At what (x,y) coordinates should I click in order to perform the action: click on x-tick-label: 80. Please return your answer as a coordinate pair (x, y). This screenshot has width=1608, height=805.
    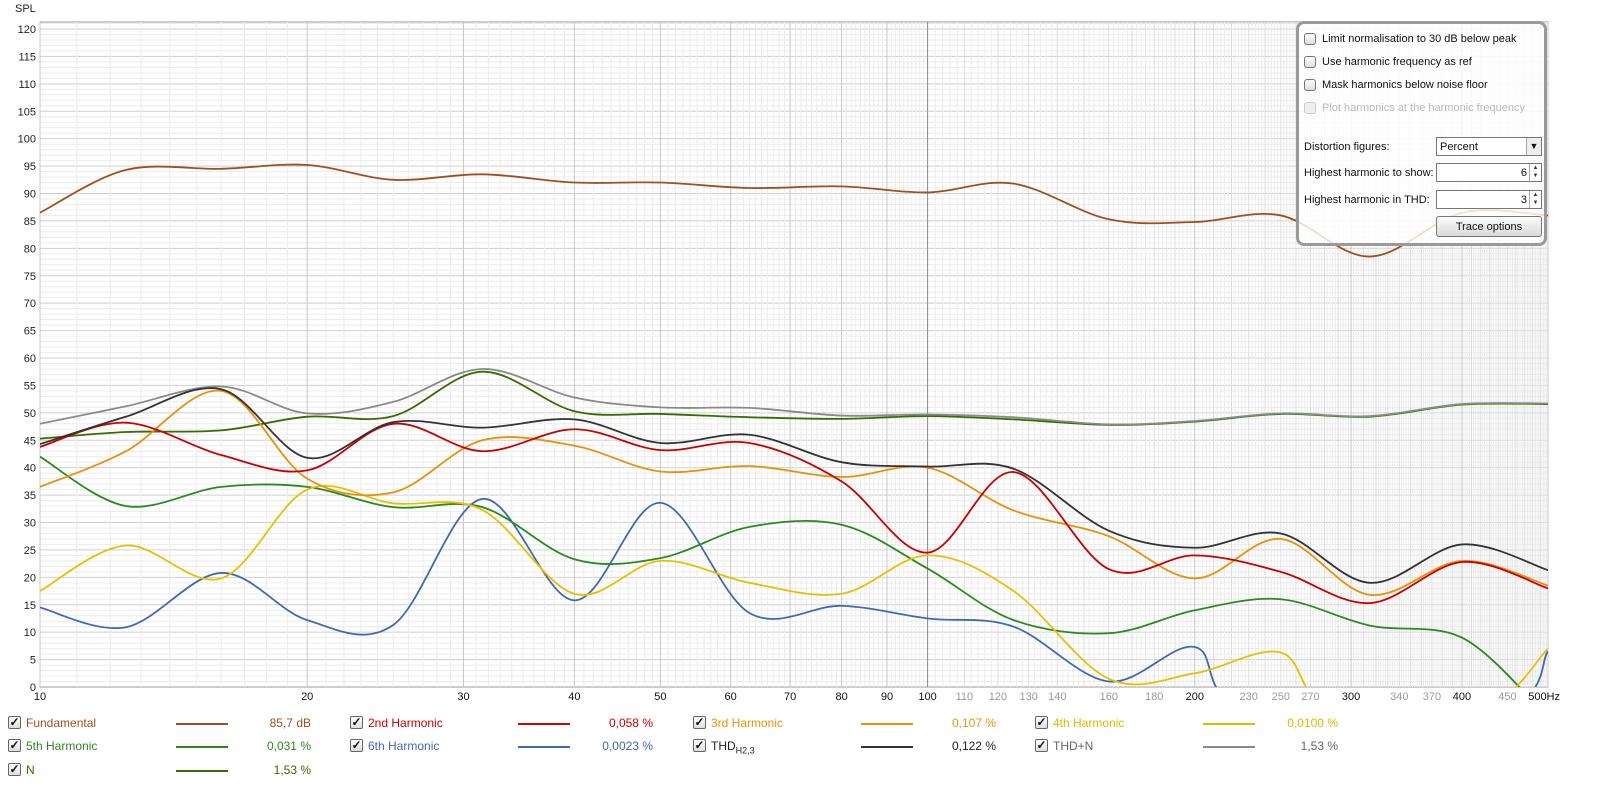
    Looking at the image, I should click on (841, 697).